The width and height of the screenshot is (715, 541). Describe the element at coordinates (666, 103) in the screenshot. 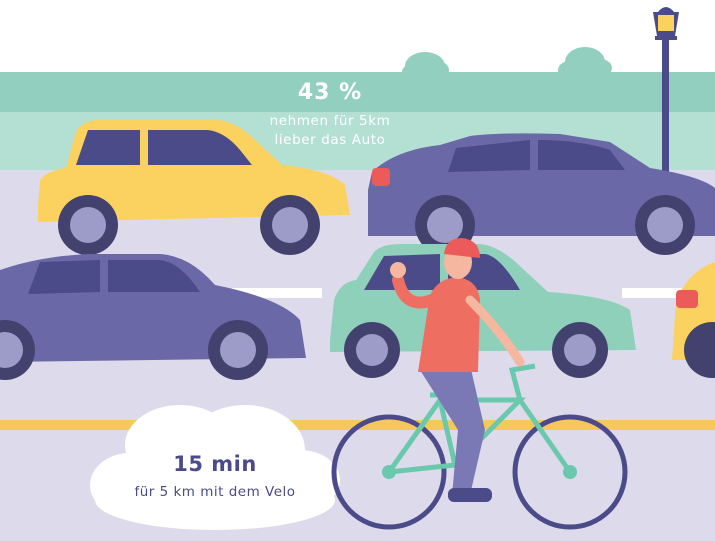

I see `lamp-post` at that location.